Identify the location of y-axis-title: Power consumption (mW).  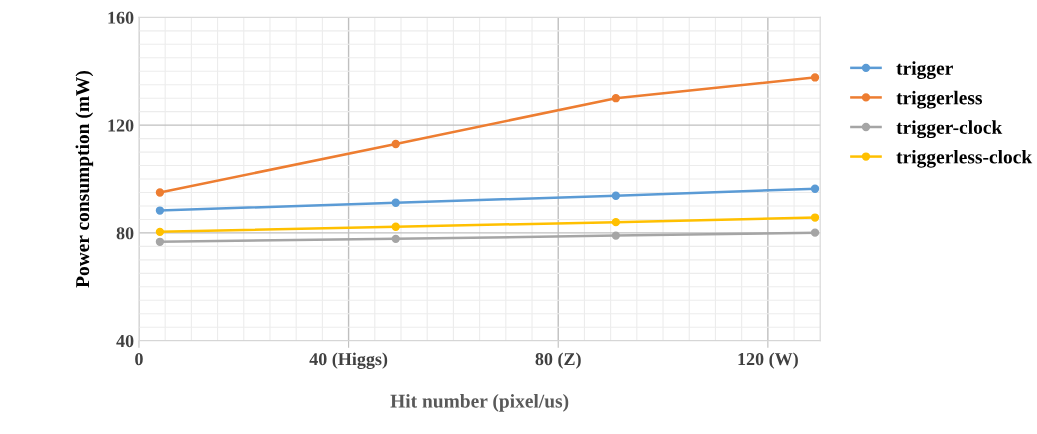
(84, 179).